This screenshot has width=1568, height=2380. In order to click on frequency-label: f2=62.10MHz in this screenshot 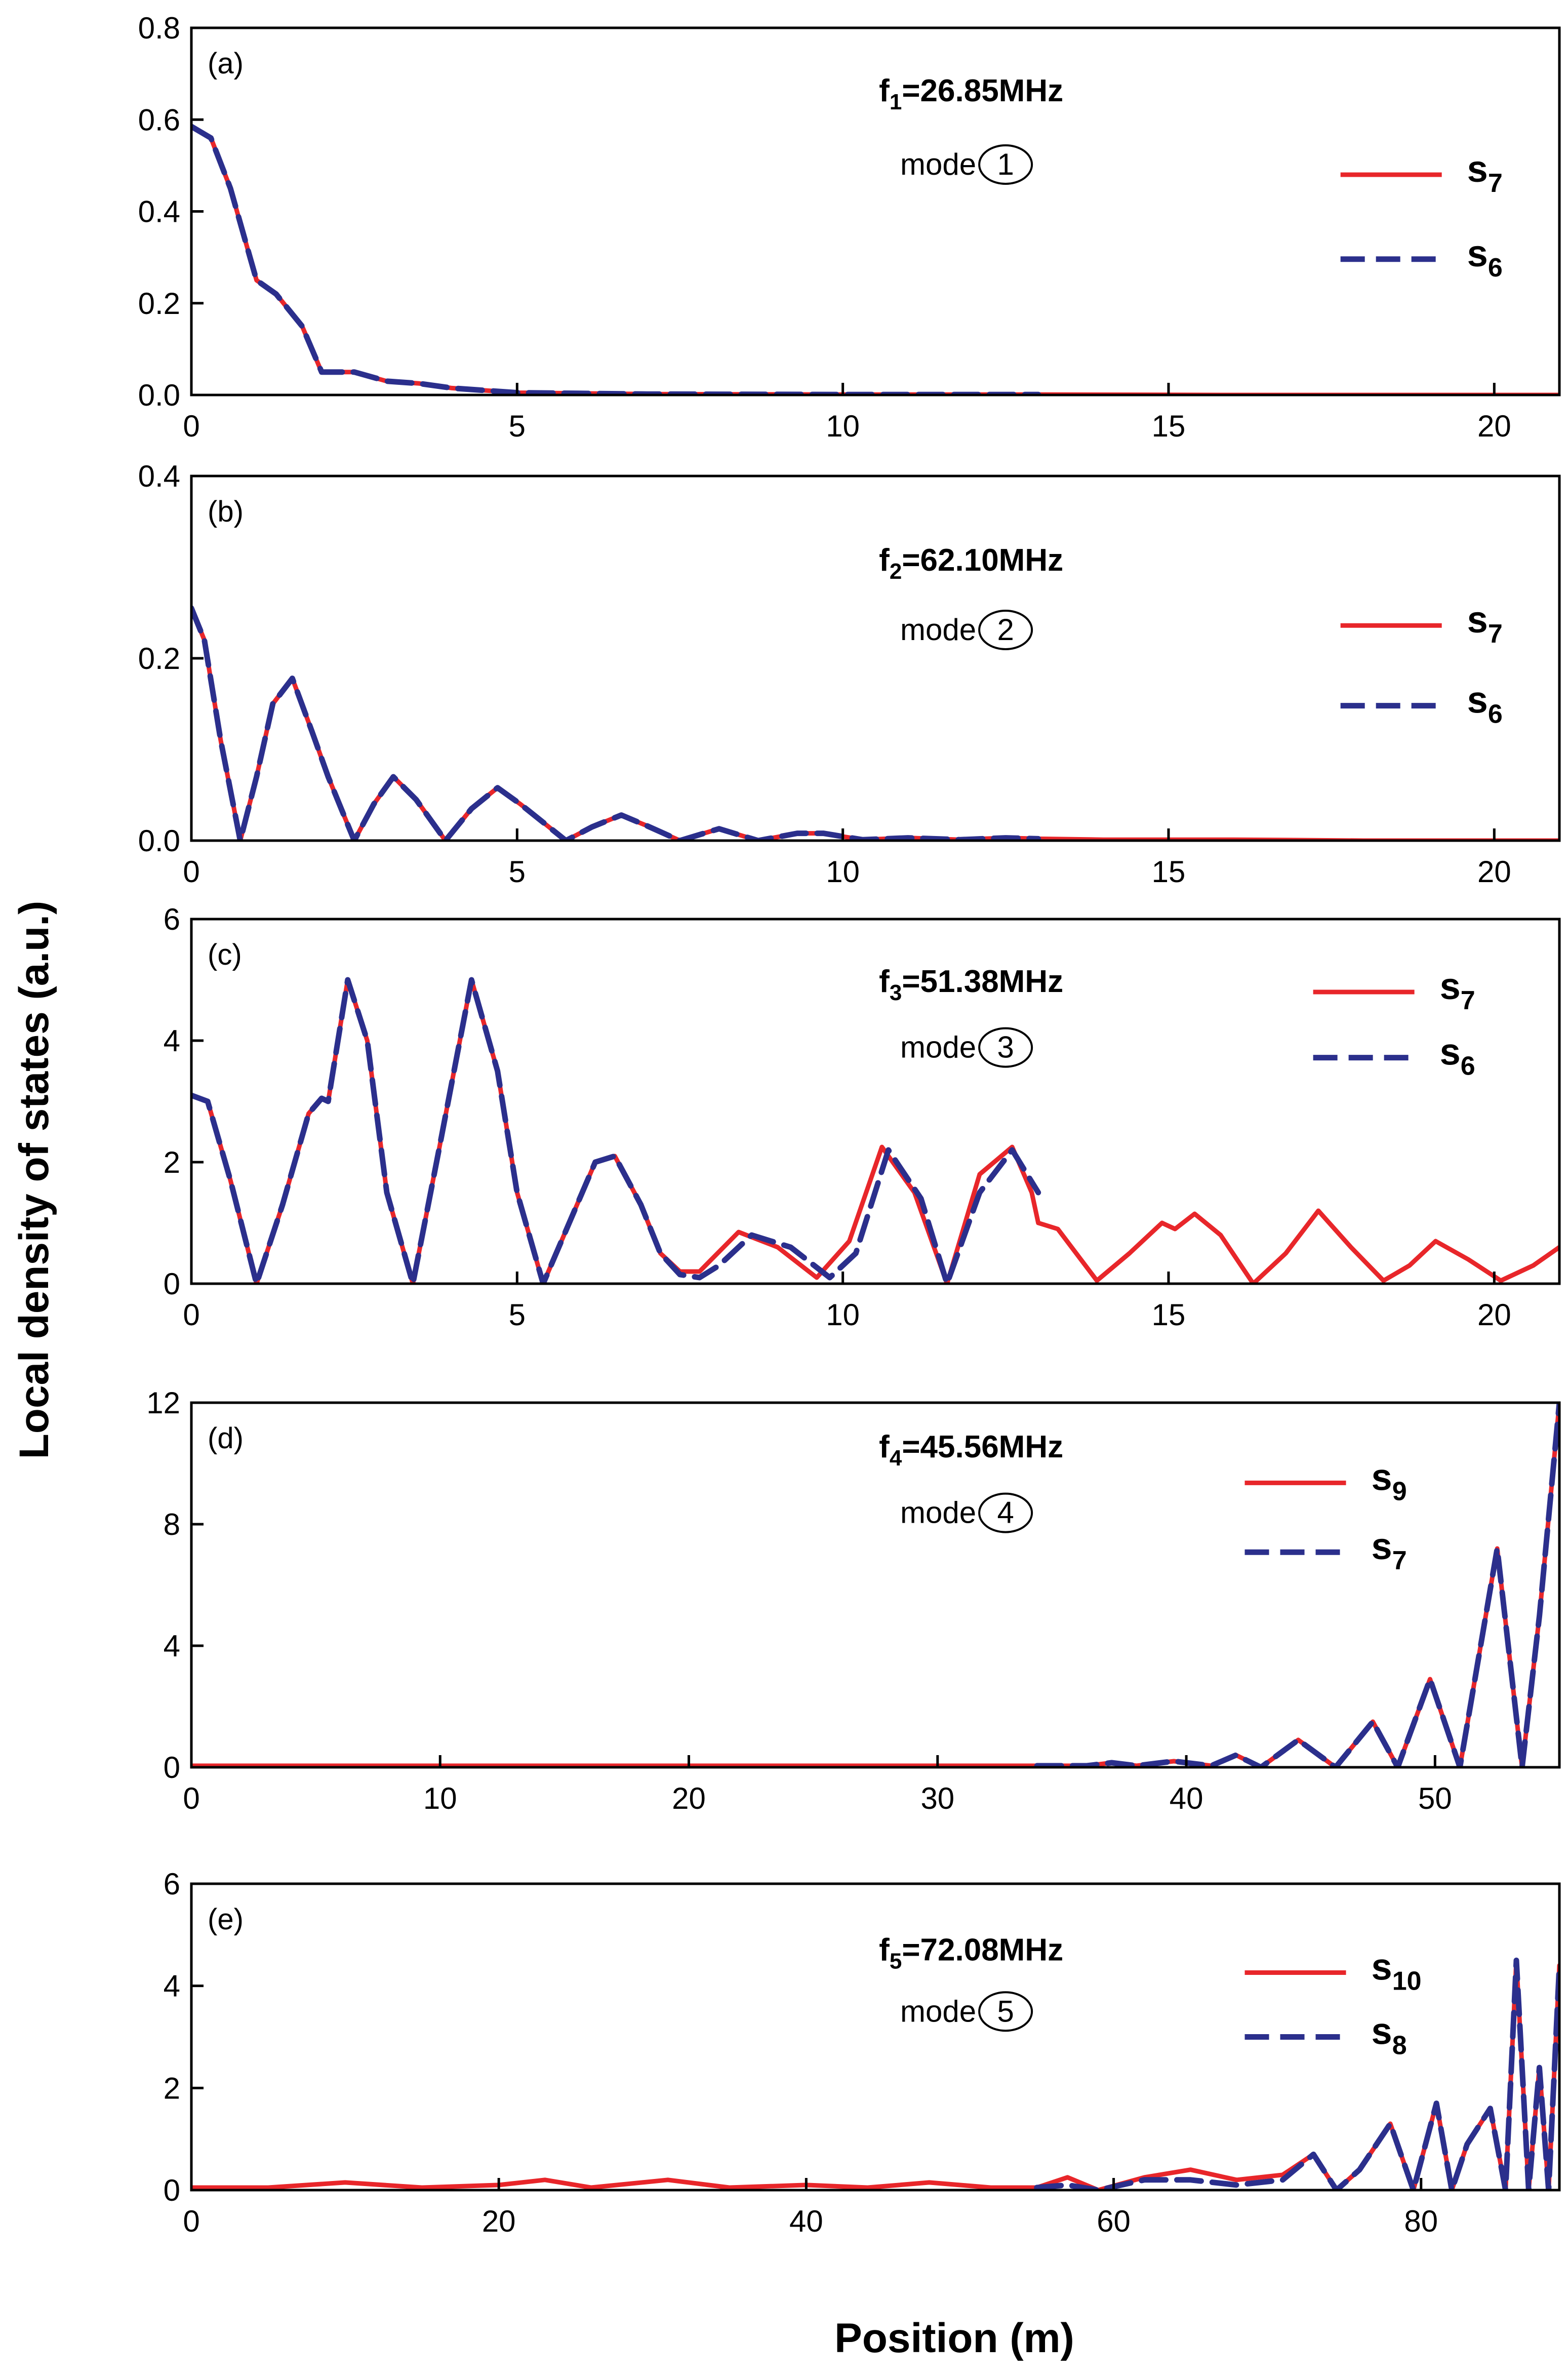, I will do `click(971, 563)`.